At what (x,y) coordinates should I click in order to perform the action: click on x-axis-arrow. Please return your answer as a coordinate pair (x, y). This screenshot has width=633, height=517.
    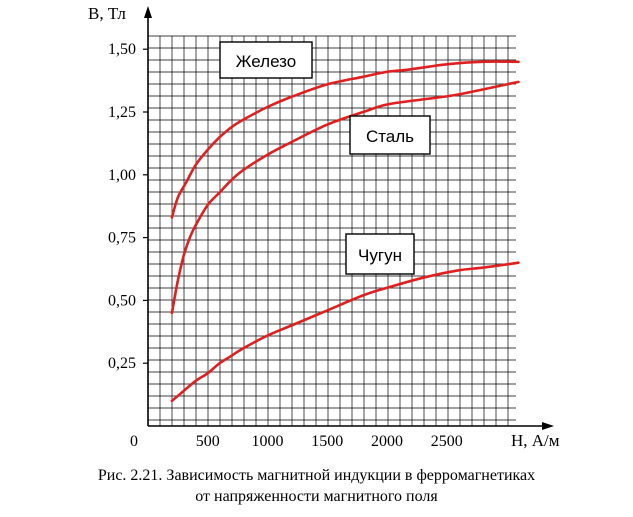
    Looking at the image, I should click on (548, 426).